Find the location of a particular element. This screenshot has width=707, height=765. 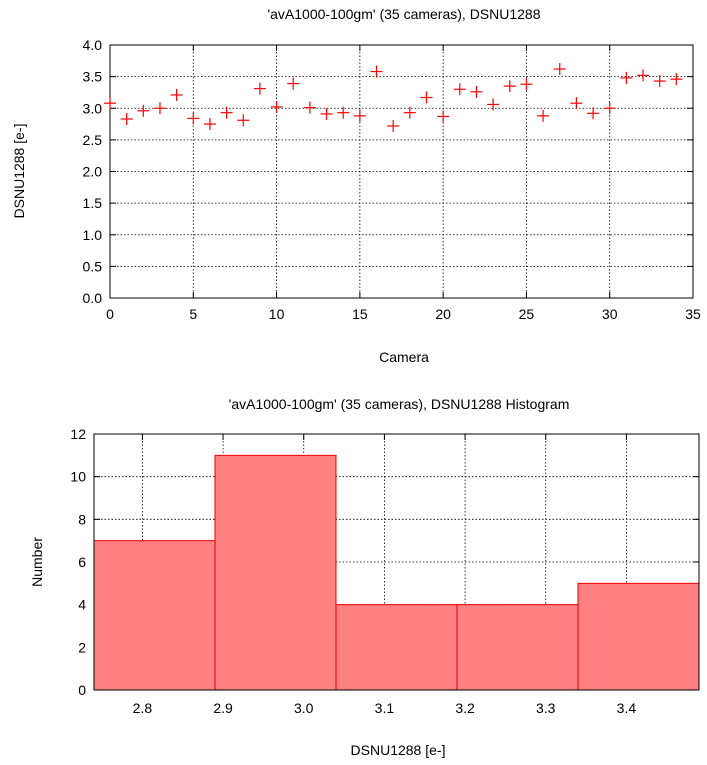

scatter-x-tick-label: 30 is located at coordinates (610, 314).